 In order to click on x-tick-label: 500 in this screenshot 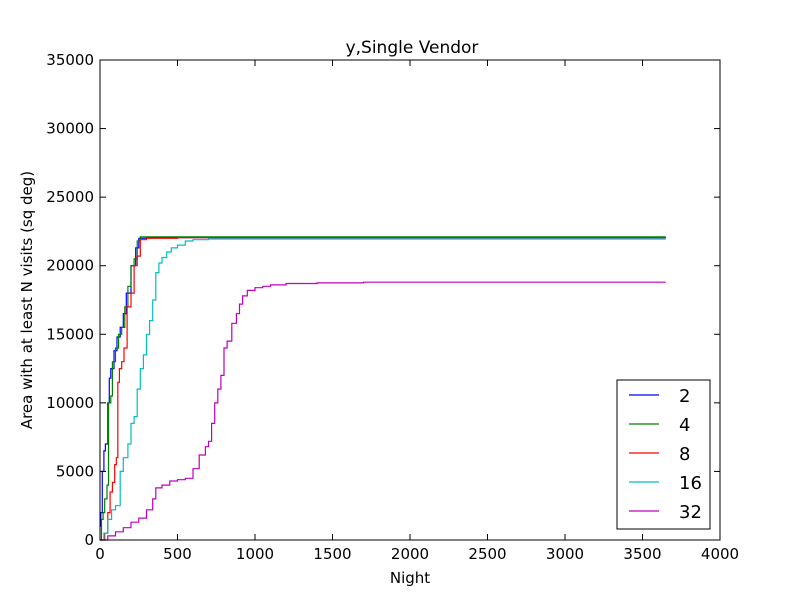, I will do `click(177, 554)`.